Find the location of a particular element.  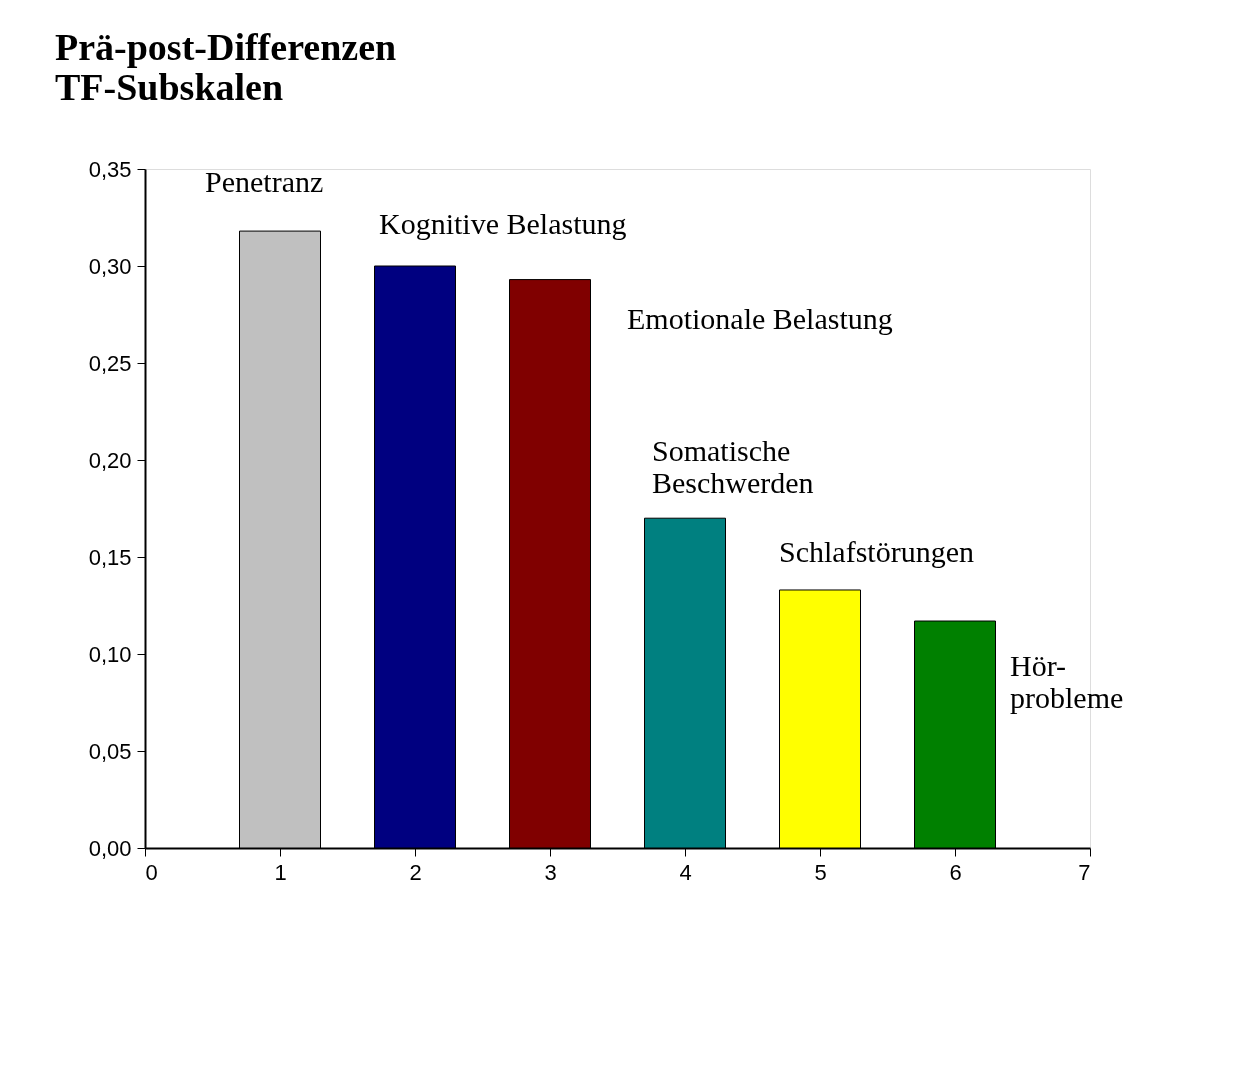

x-tick-label: 5 is located at coordinates (820, 872).